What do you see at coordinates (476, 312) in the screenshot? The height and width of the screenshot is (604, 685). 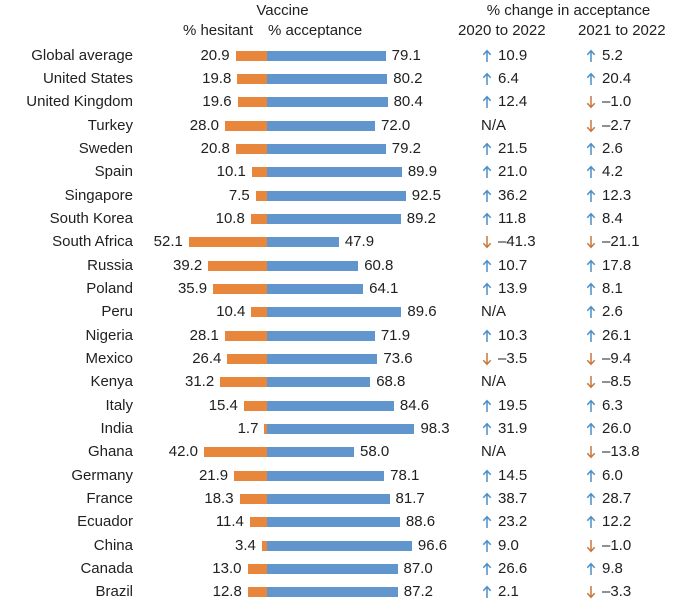 I see `acceptance-zone: 89.6` at bounding box center [476, 312].